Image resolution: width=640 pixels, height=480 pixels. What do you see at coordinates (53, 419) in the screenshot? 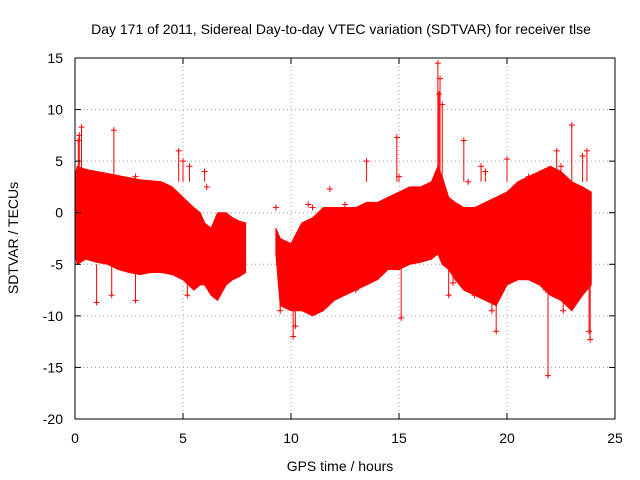
I see `y-tick-label: -20` at bounding box center [53, 419].